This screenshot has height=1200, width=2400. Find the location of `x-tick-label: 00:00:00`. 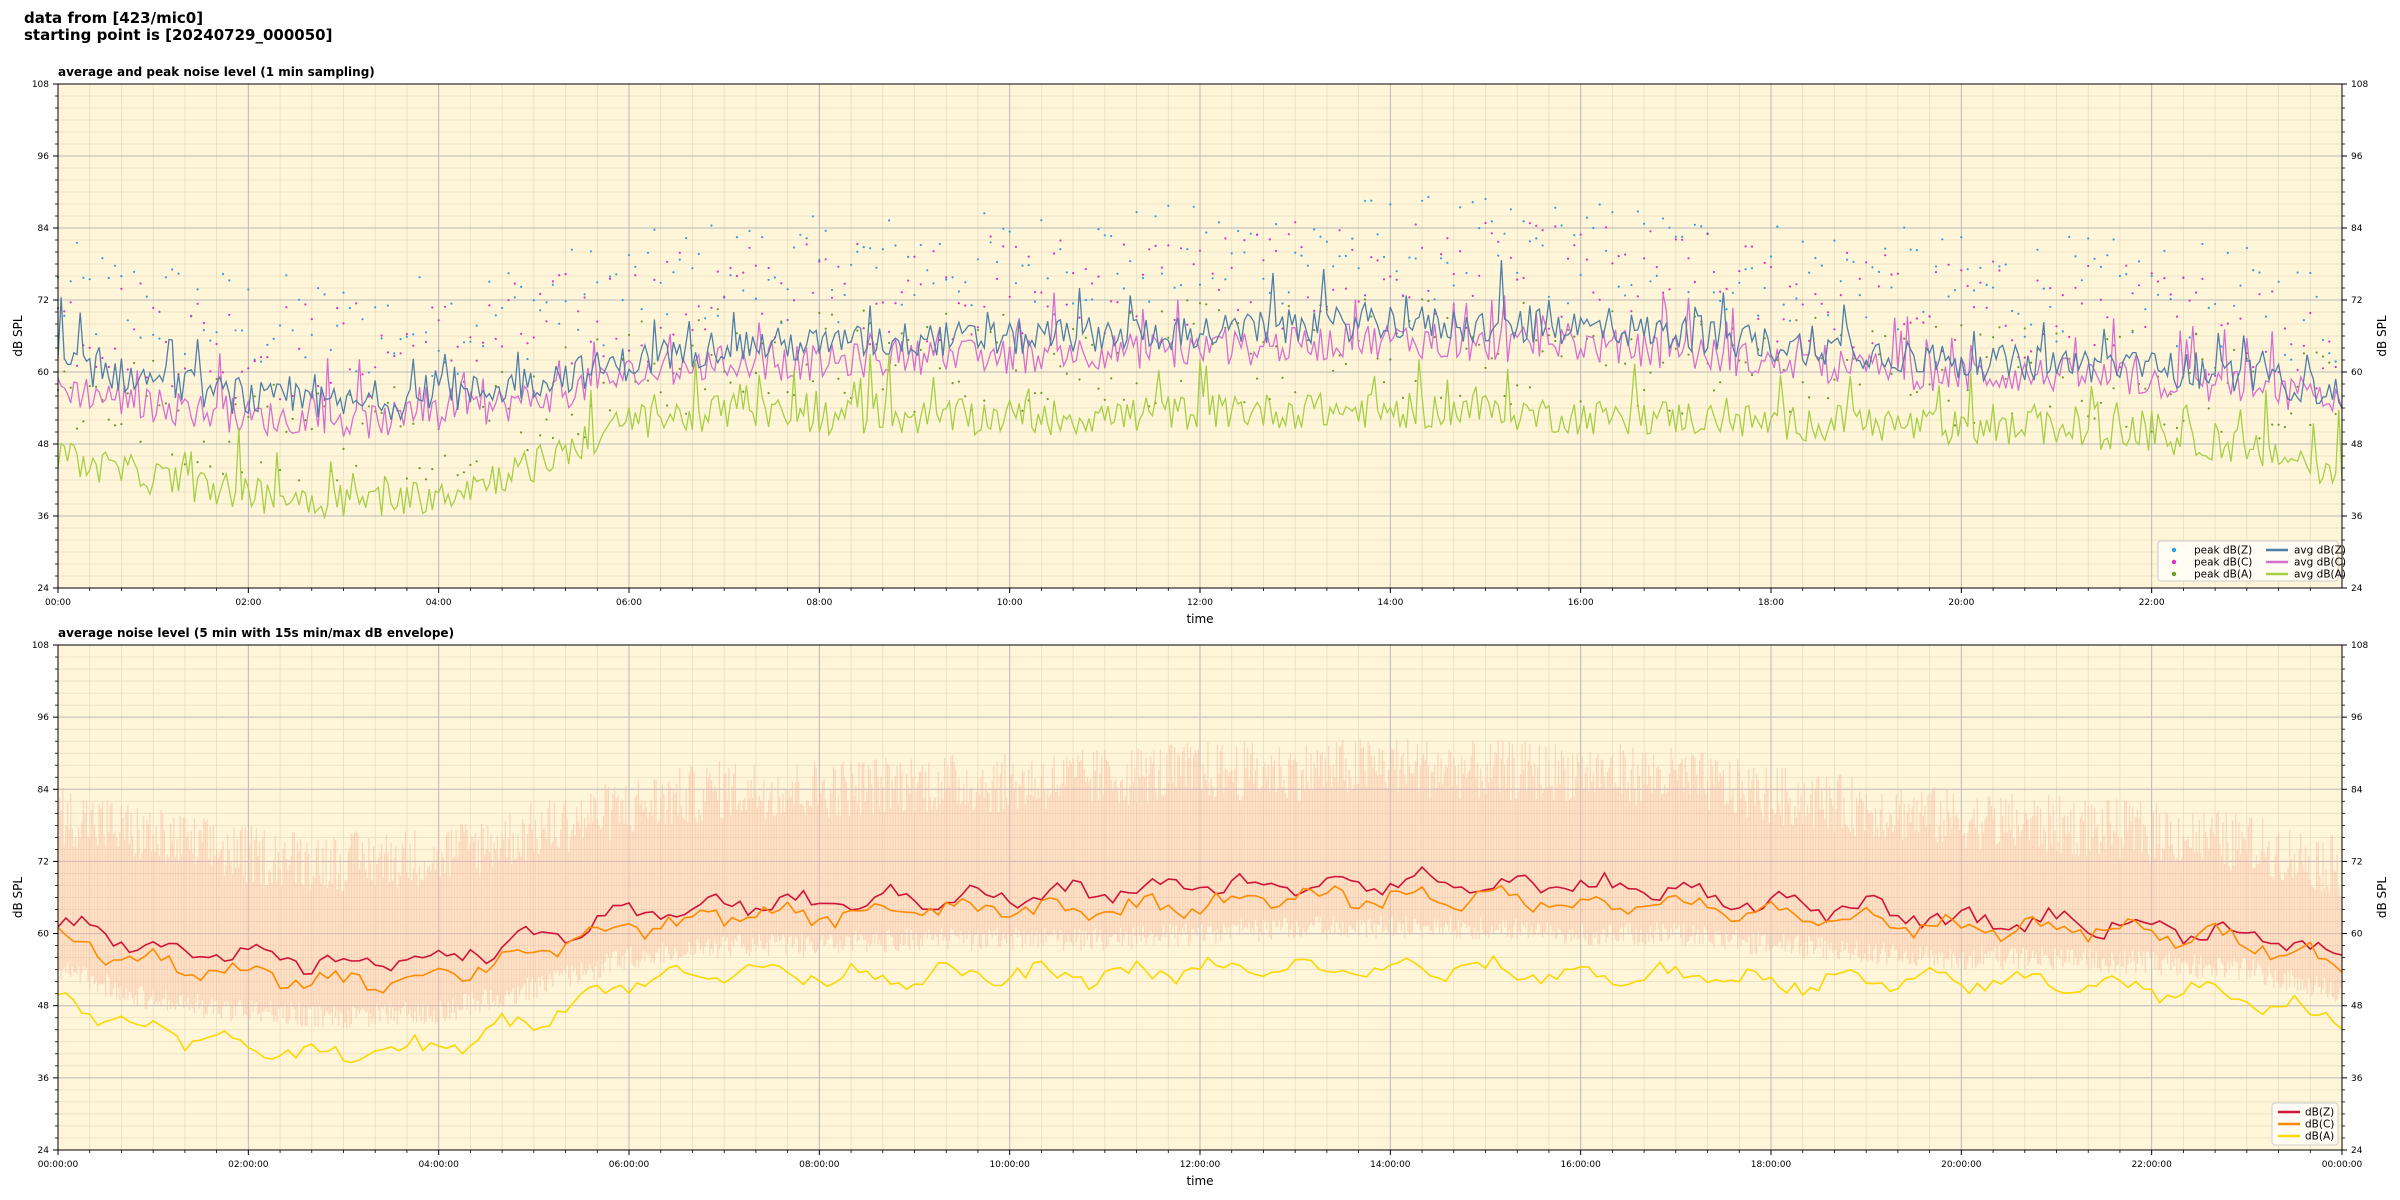

x-tick-label: 00:00:00 is located at coordinates (2342, 1165).